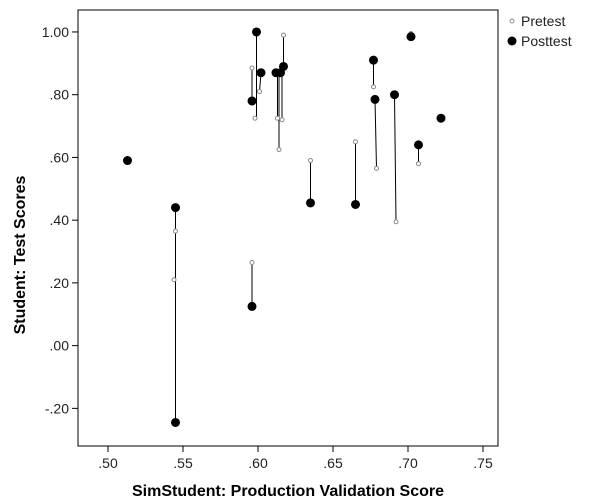 The width and height of the screenshot is (593, 500). What do you see at coordinates (108, 463) in the screenshot?
I see `x-tick-label: .50` at bounding box center [108, 463].